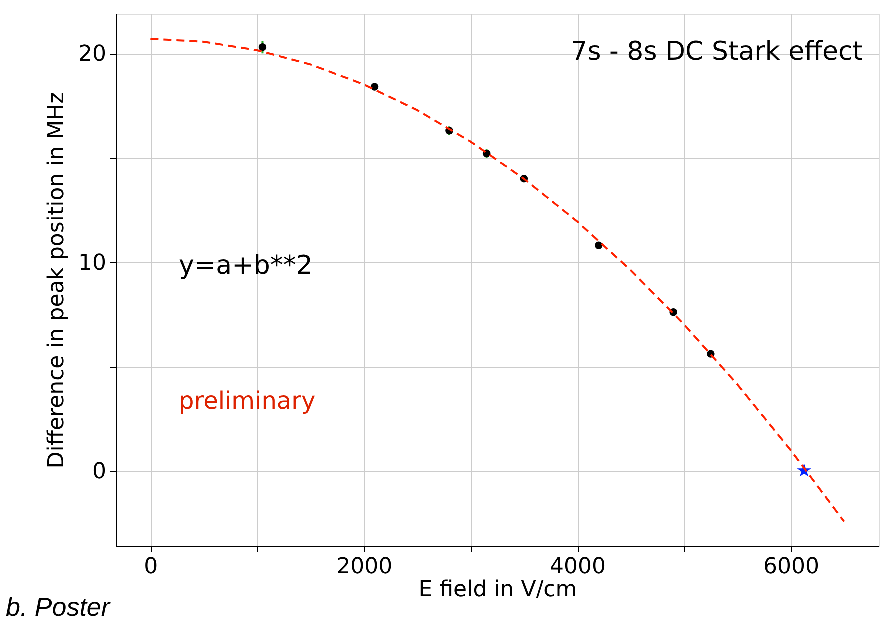 The height and width of the screenshot is (623, 887). Describe the element at coordinates (59, 607) in the screenshot. I see `text: b. Poster` at that location.